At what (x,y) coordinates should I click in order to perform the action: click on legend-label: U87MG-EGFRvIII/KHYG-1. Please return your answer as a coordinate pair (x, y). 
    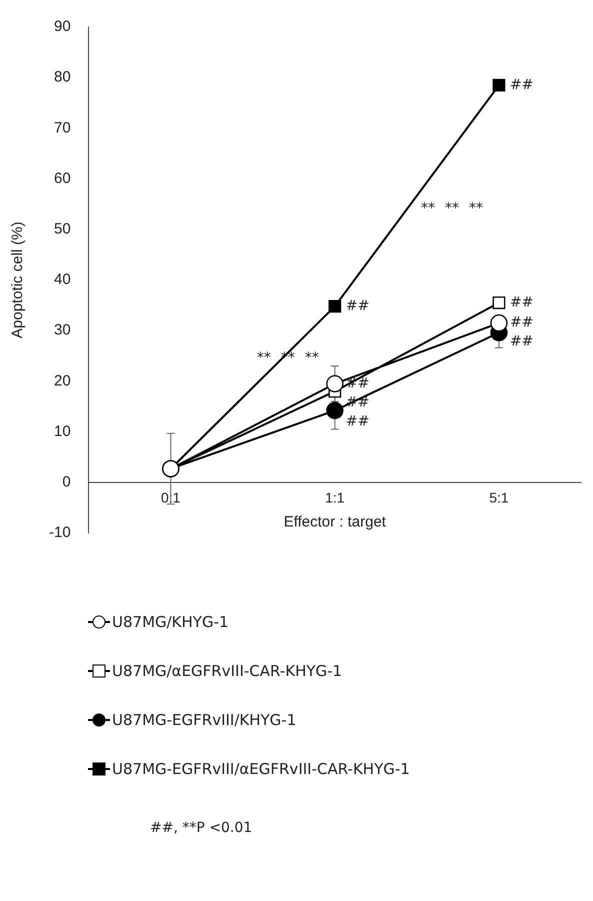
    Looking at the image, I should click on (204, 719).